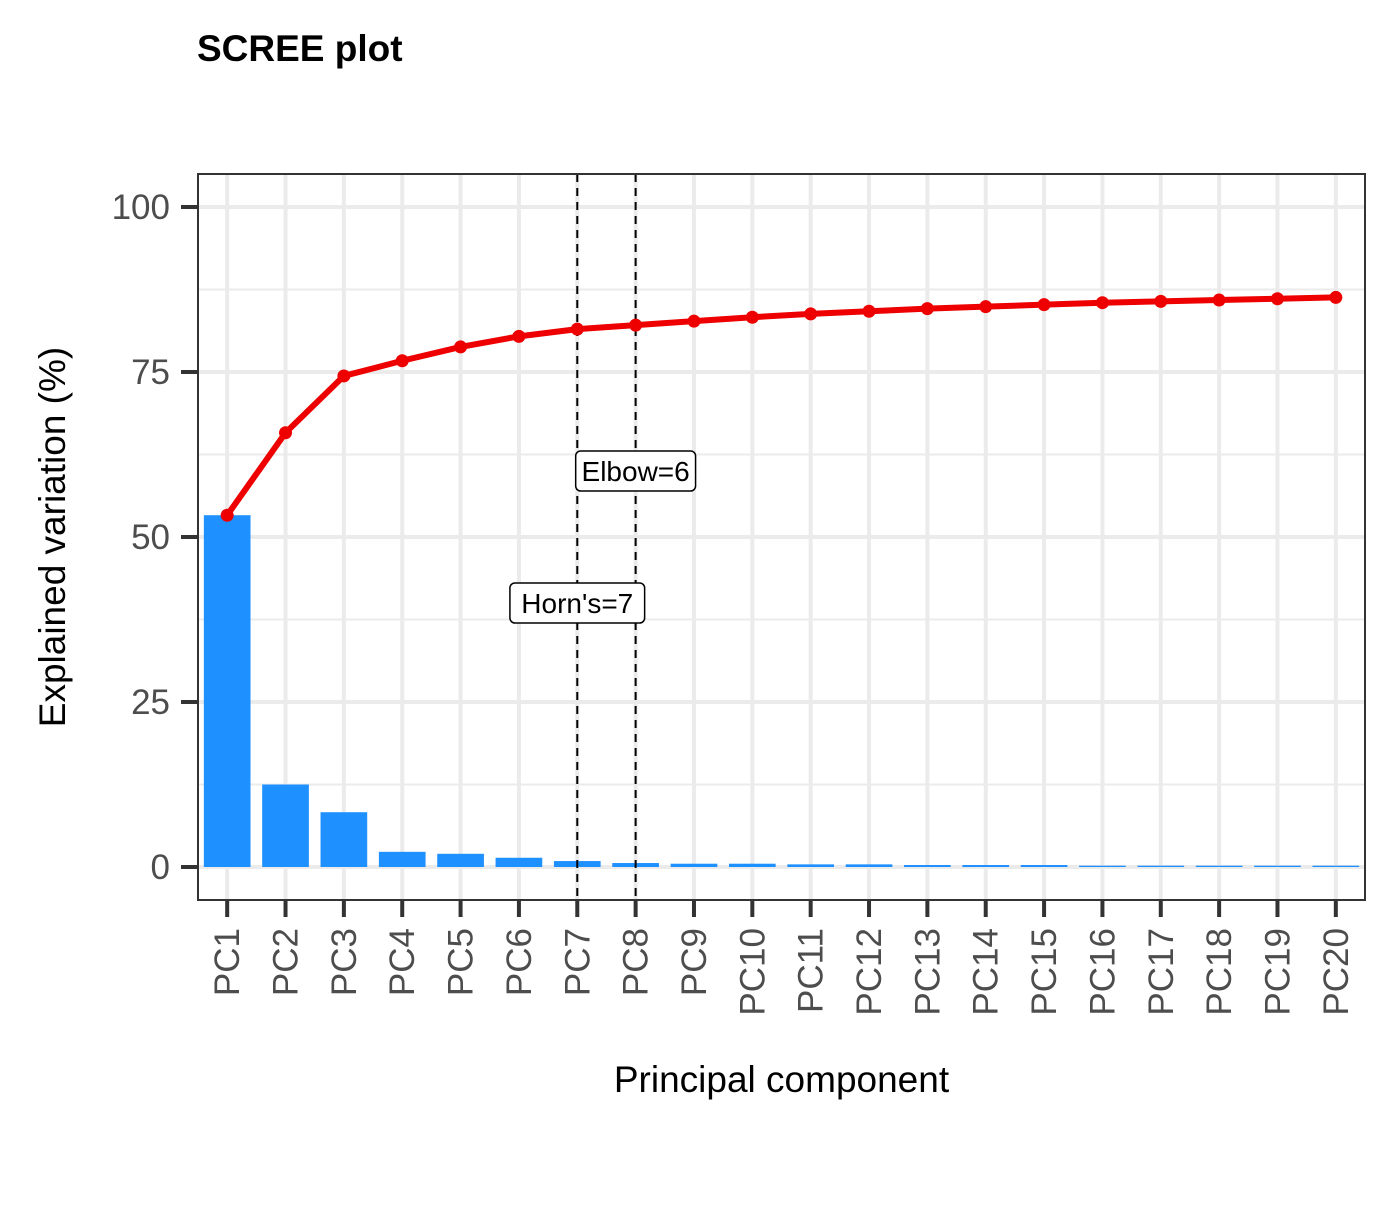  What do you see at coordinates (811, 970) in the screenshot?
I see `x-tick-label: PC11` at bounding box center [811, 970].